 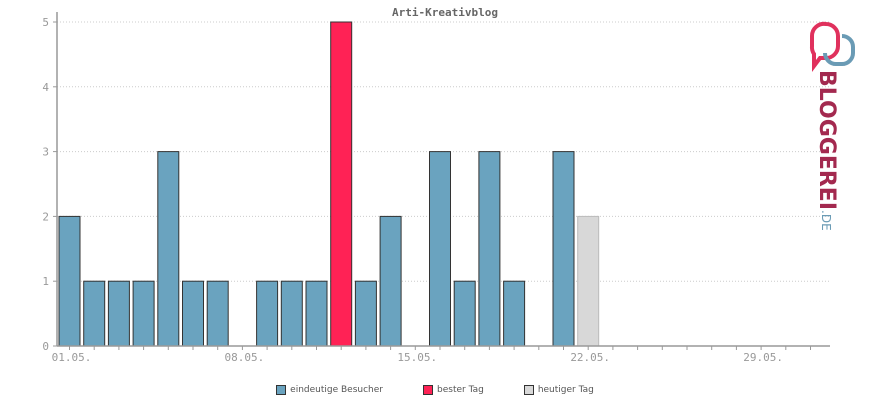 I want to click on legend-label-visitors: eindeutige Besucher, so click(x=336, y=390).